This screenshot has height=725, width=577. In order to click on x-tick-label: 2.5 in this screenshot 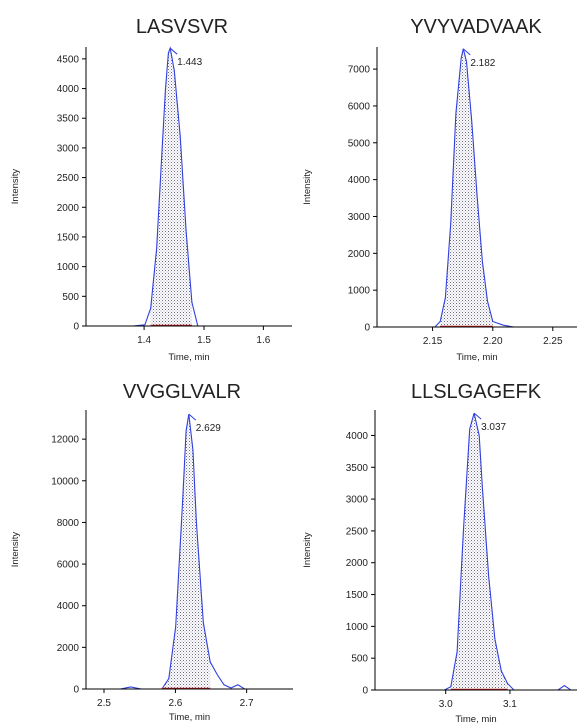, I will do `click(104, 703)`.